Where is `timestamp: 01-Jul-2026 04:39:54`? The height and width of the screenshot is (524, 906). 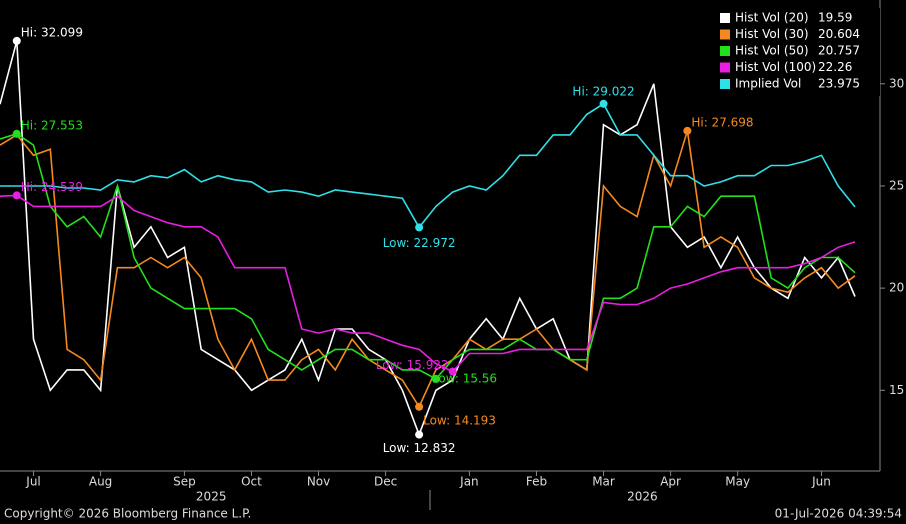 timestamp: 01-Jul-2026 04:39:54 is located at coordinates (838, 514).